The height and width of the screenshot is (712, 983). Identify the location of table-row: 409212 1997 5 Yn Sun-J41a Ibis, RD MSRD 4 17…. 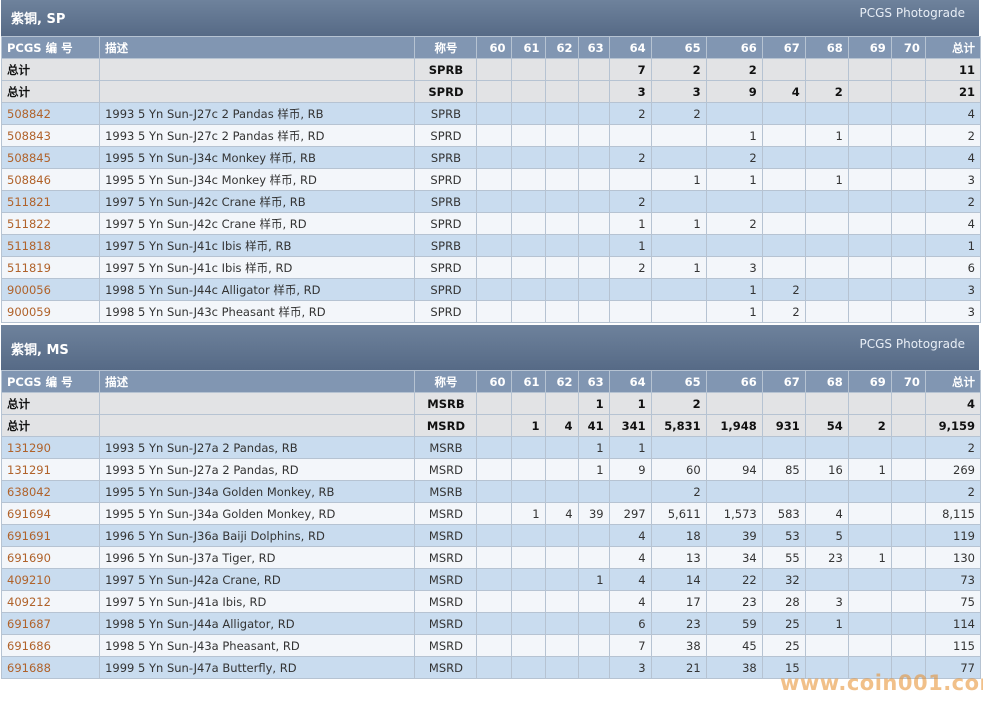
(491, 601).